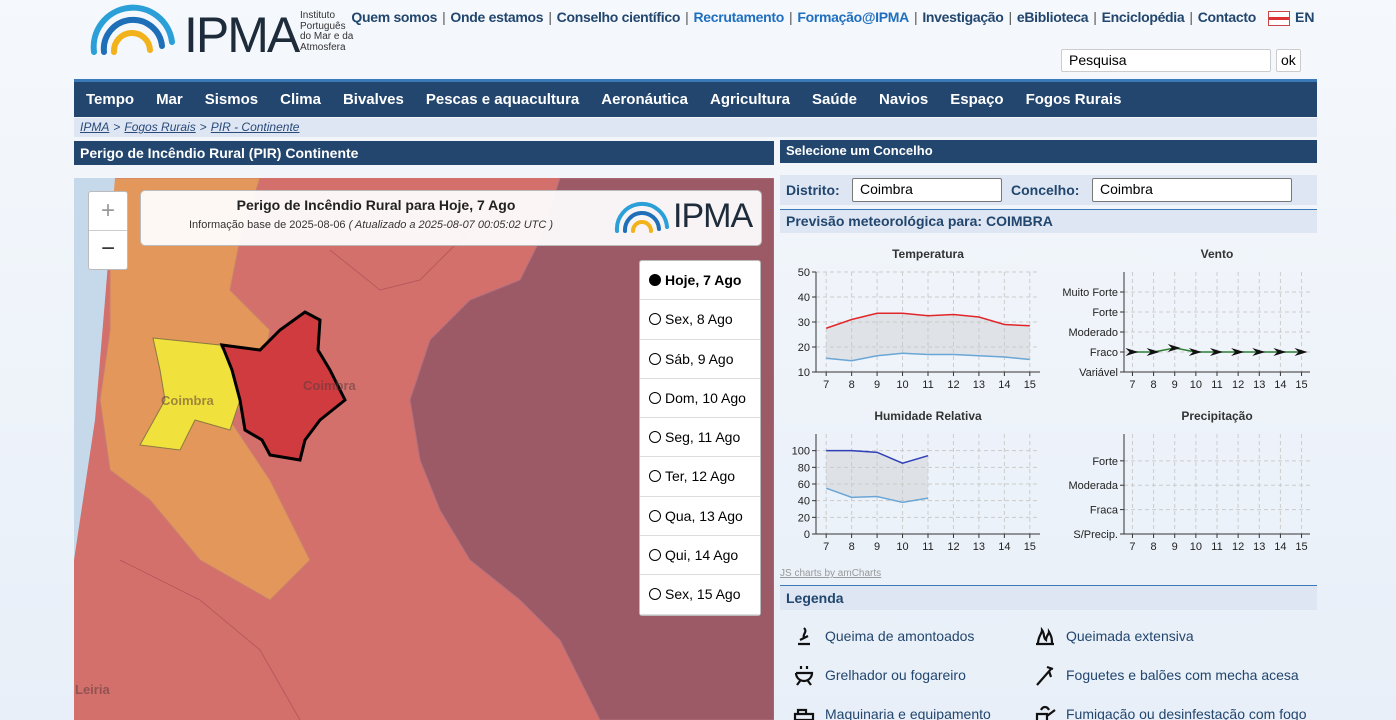 Image resolution: width=1396 pixels, height=720 pixels. What do you see at coordinates (1143, 17) in the screenshot?
I see `top-link: Enciclopédia` at bounding box center [1143, 17].